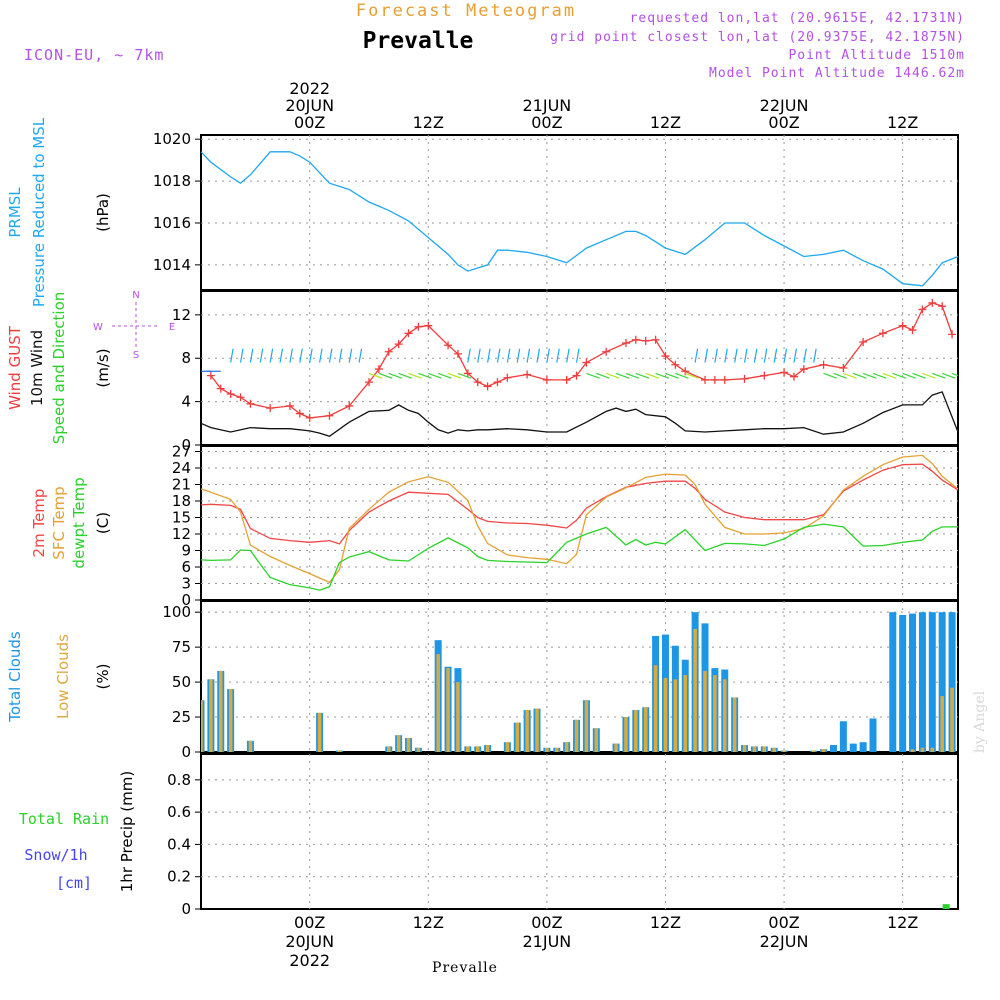  What do you see at coordinates (579, 557) in the screenshot?
I see `series-line-dewpt-temp` at bounding box center [579, 557].